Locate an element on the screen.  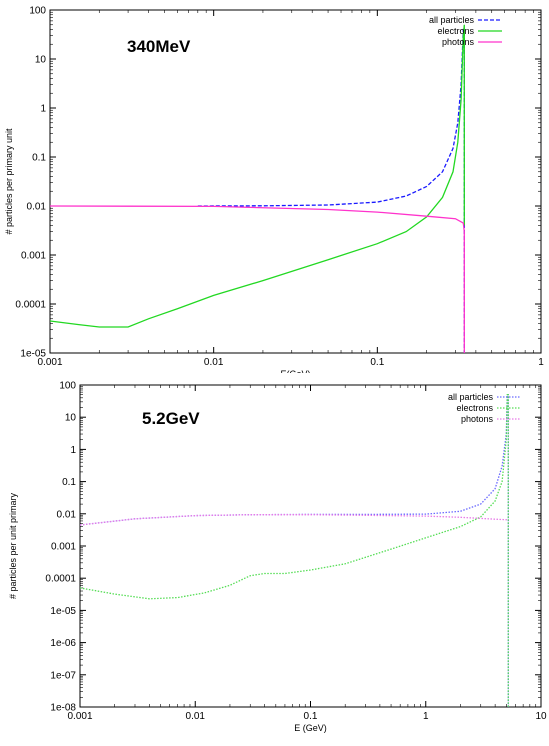
chart-title: 340MeV is located at coordinates (159, 46).